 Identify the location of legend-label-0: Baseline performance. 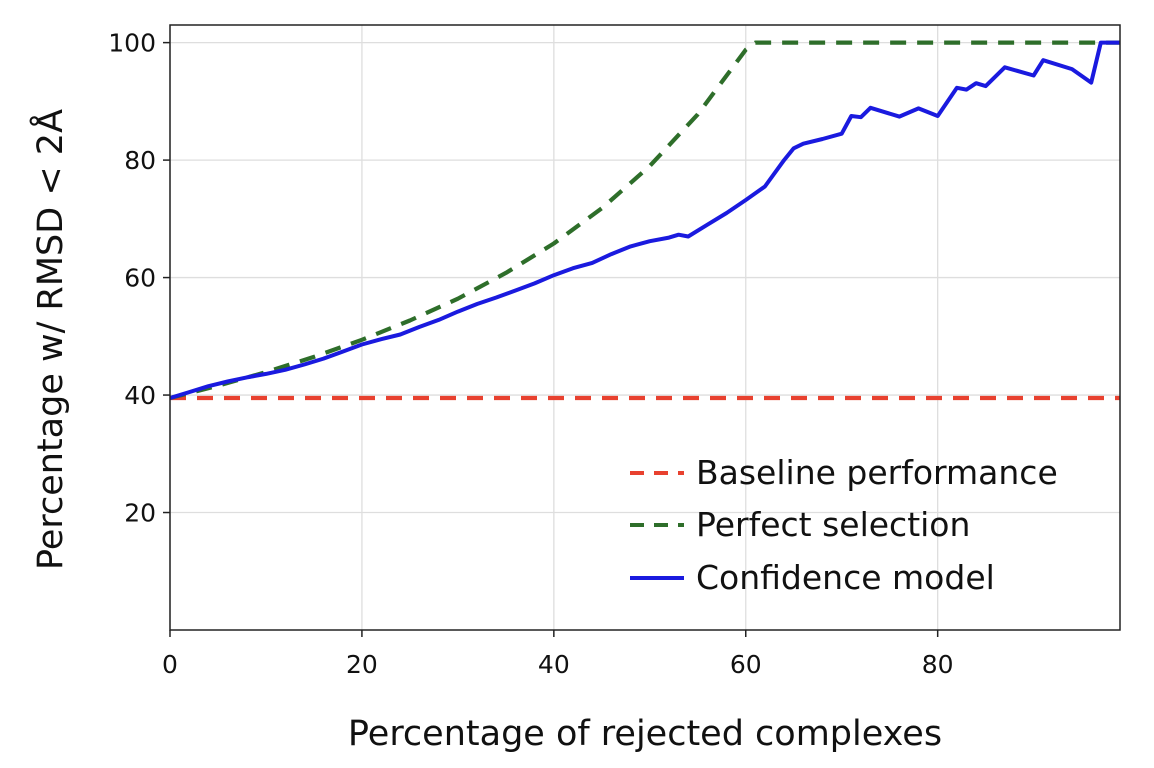
(877, 472).